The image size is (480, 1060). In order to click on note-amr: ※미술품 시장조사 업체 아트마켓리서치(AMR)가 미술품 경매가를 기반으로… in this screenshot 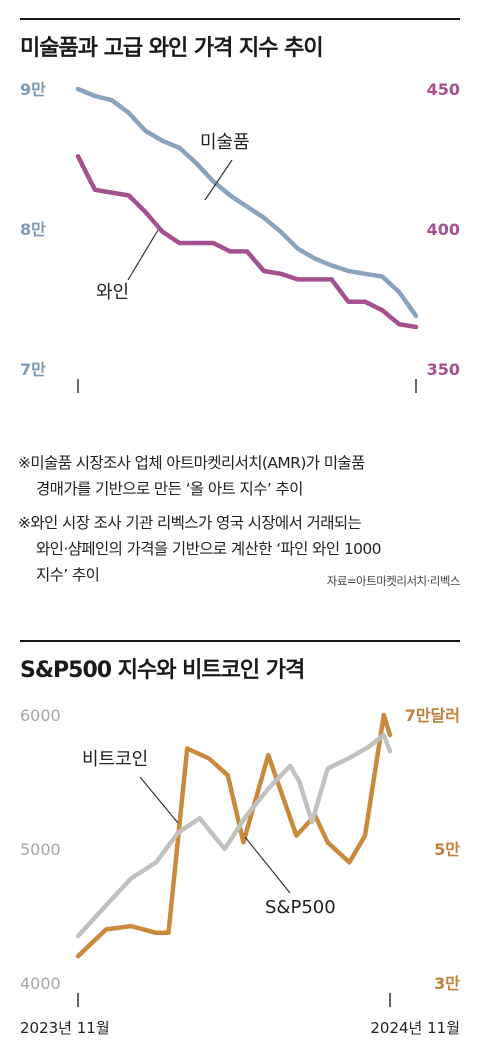, I will do `click(191, 476)`.